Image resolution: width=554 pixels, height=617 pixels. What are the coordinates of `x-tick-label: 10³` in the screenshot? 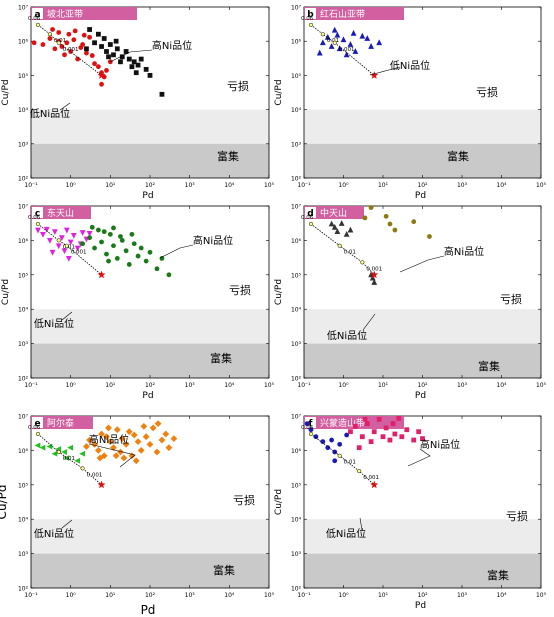 It's located at (190, 595).